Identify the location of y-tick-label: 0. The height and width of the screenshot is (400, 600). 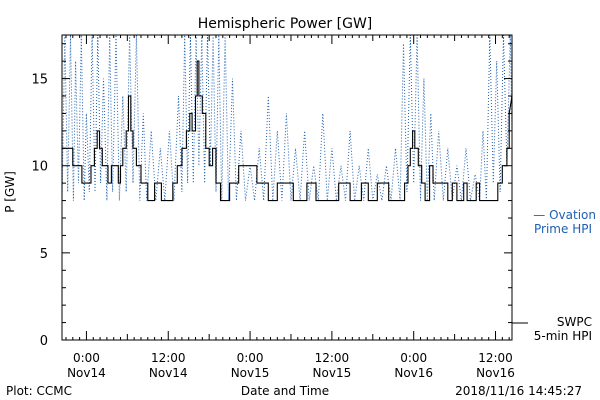
(44, 341).